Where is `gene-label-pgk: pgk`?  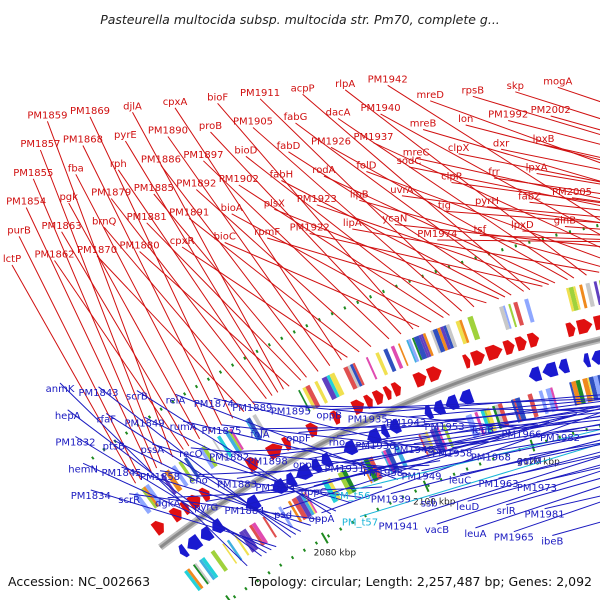 gene-label-pgk: pgk is located at coordinates (68, 197).